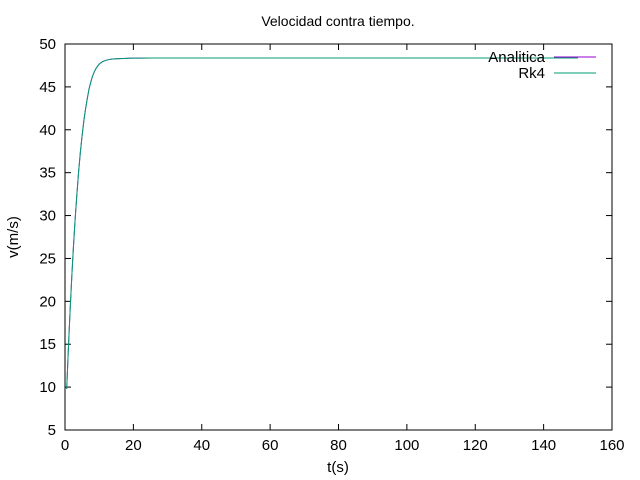 Image resolution: width=640 pixels, height=480 pixels. I want to click on x-tick-label: 60, so click(270, 445).